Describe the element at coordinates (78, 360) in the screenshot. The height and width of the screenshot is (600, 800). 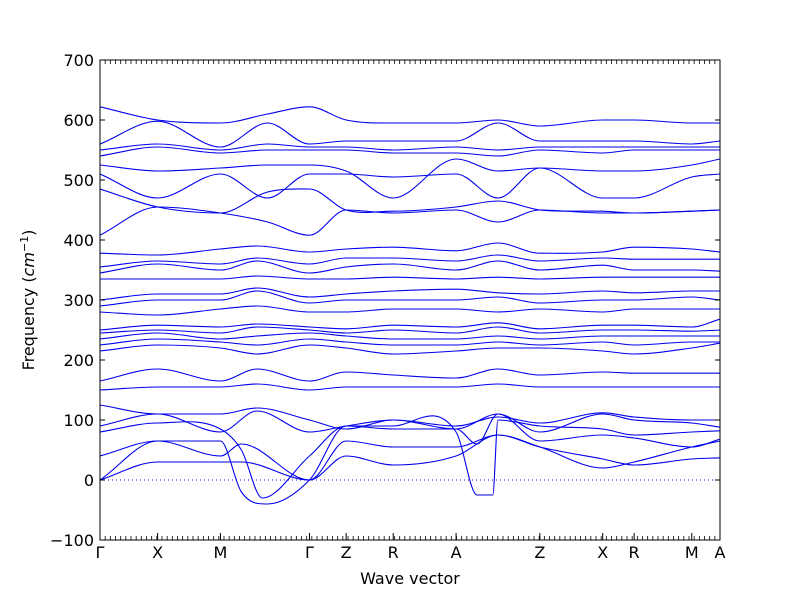
I see `y-tick-label: 200` at that location.